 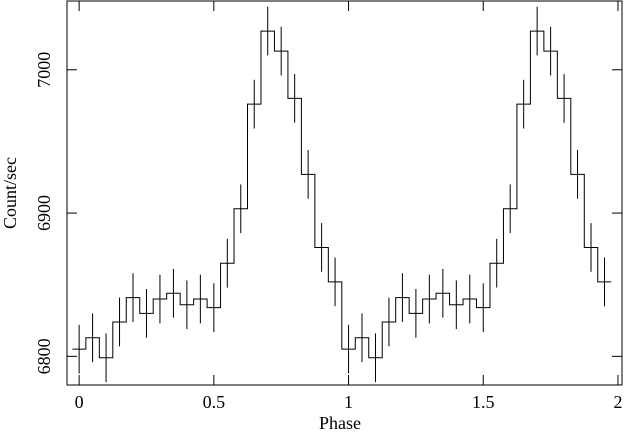 What do you see at coordinates (44, 213) in the screenshot?
I see `y-tick-label: 6900` at bounding box center [44, 213].